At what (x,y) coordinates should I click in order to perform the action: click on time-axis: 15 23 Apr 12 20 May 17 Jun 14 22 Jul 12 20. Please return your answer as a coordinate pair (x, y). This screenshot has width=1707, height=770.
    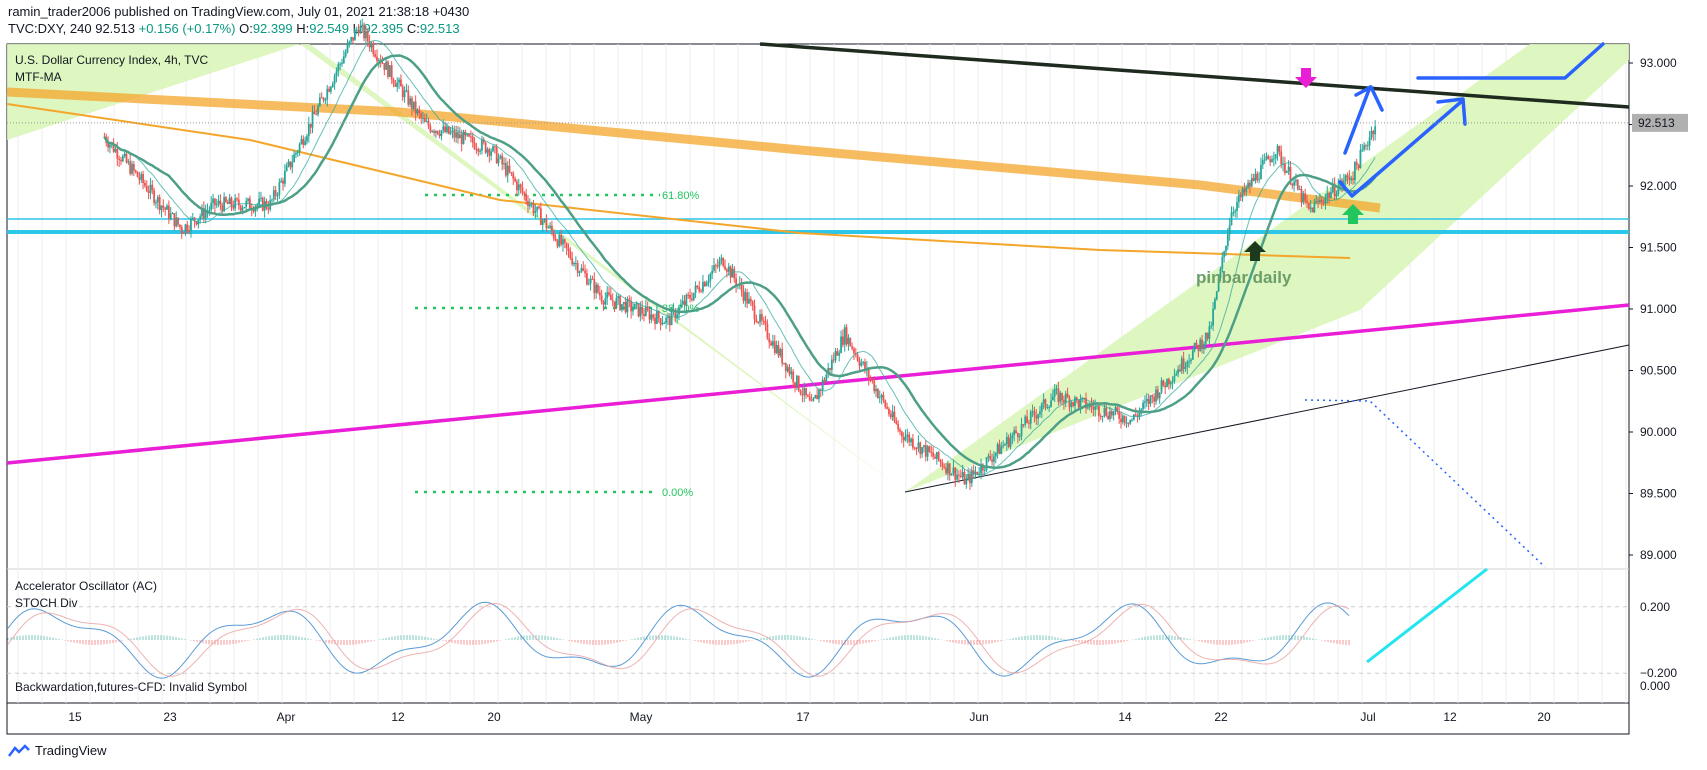
    Looking at the image, I should click on (809, 717).